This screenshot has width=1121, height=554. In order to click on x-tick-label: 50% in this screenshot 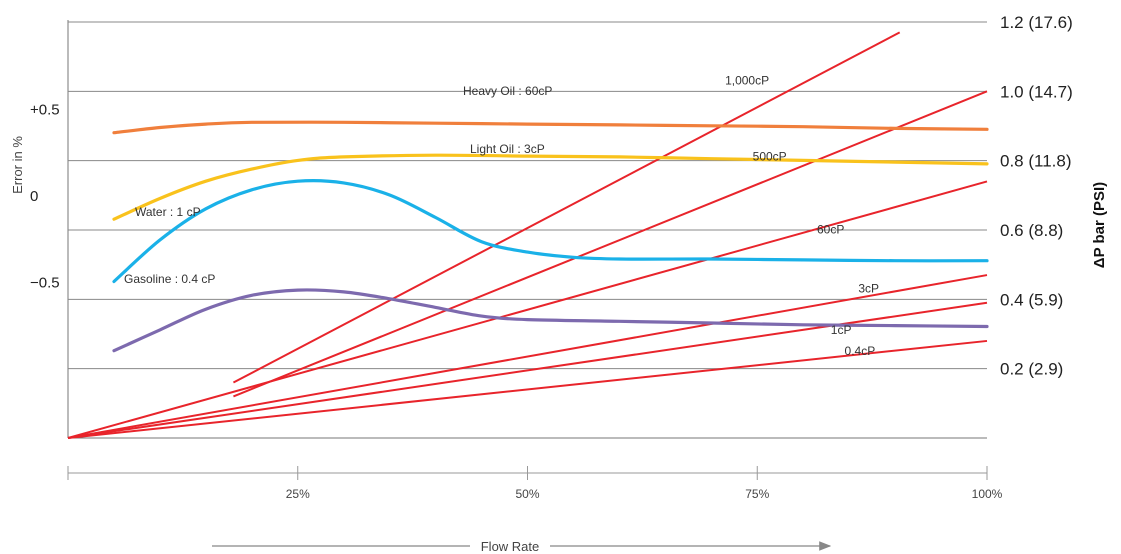, I will do `click(527, 494)`.